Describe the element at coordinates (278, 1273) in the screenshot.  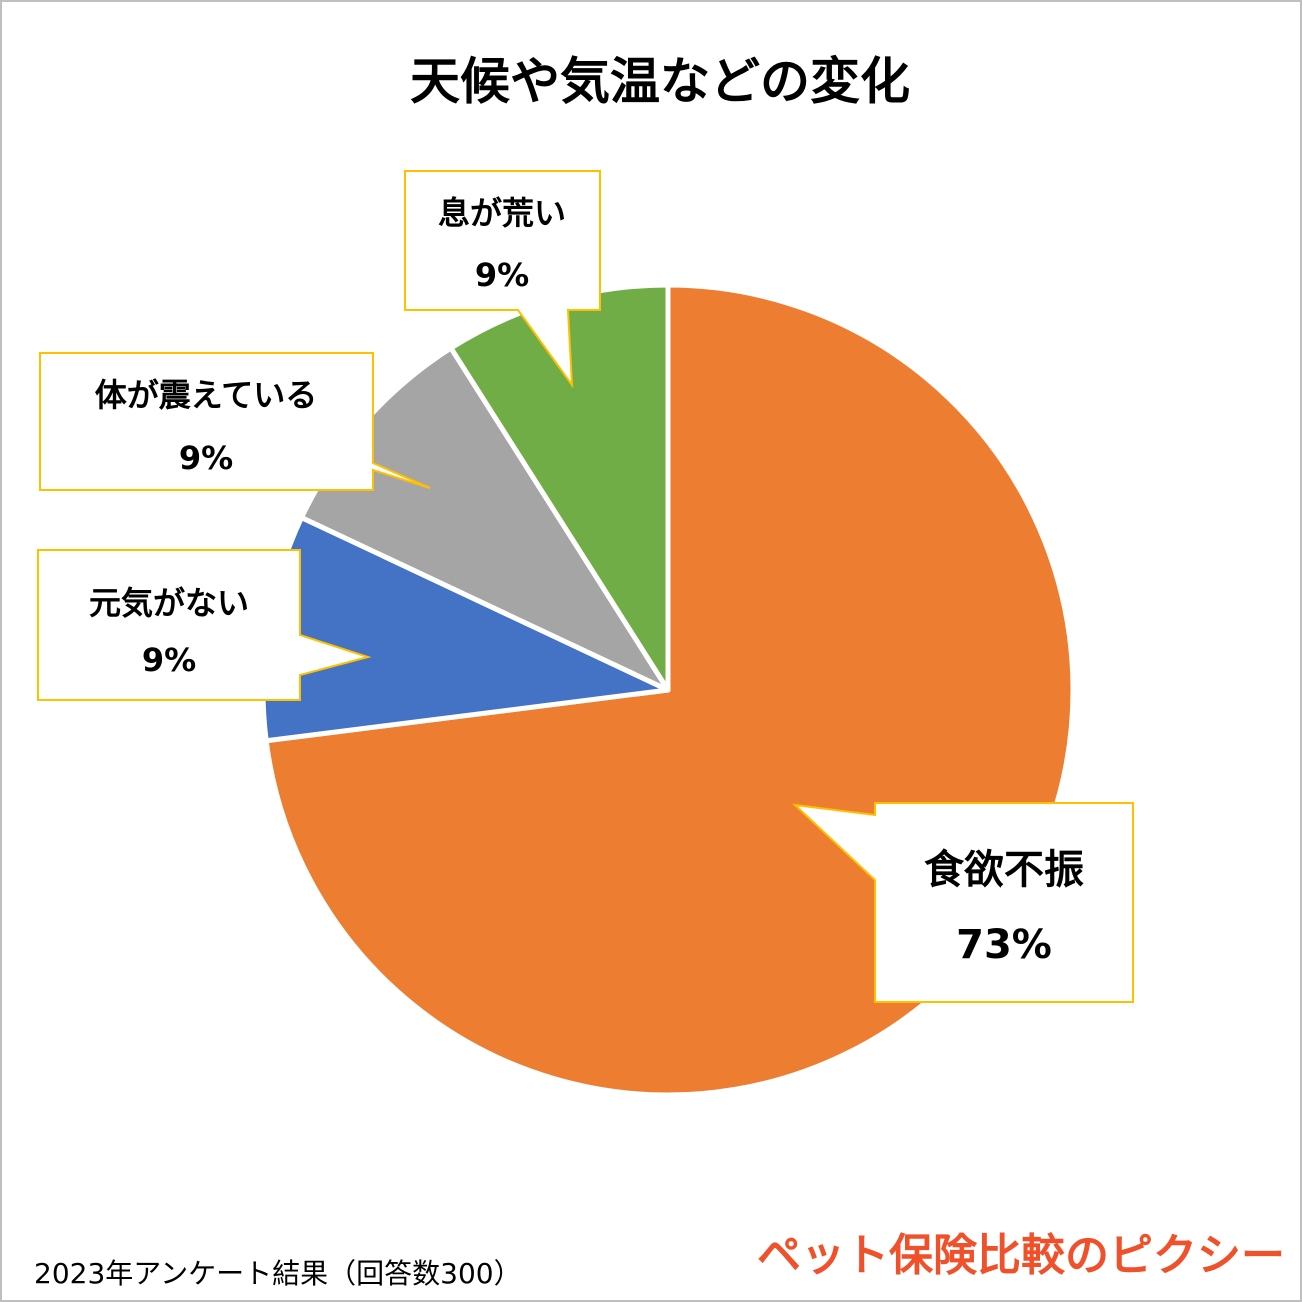
I see `footnote: 2023年アンケート結果（回答数300）` at that location.